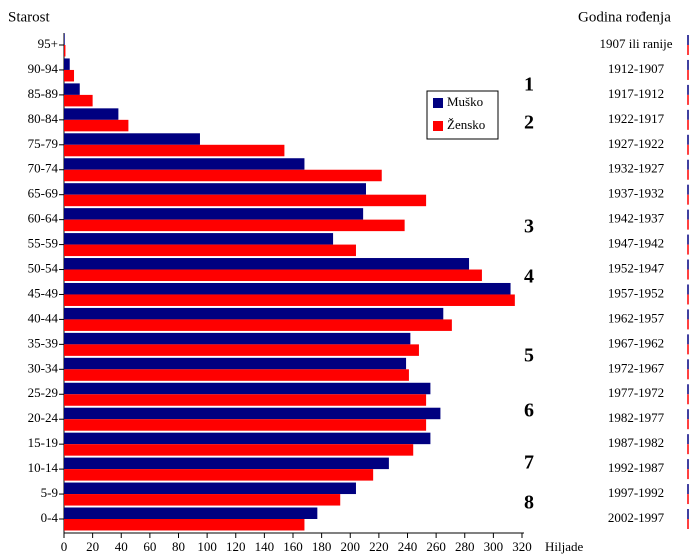 The height and width of the screenshot is (556, 693). I want to click on y-tick-label: 60-64, so click(43, 218).